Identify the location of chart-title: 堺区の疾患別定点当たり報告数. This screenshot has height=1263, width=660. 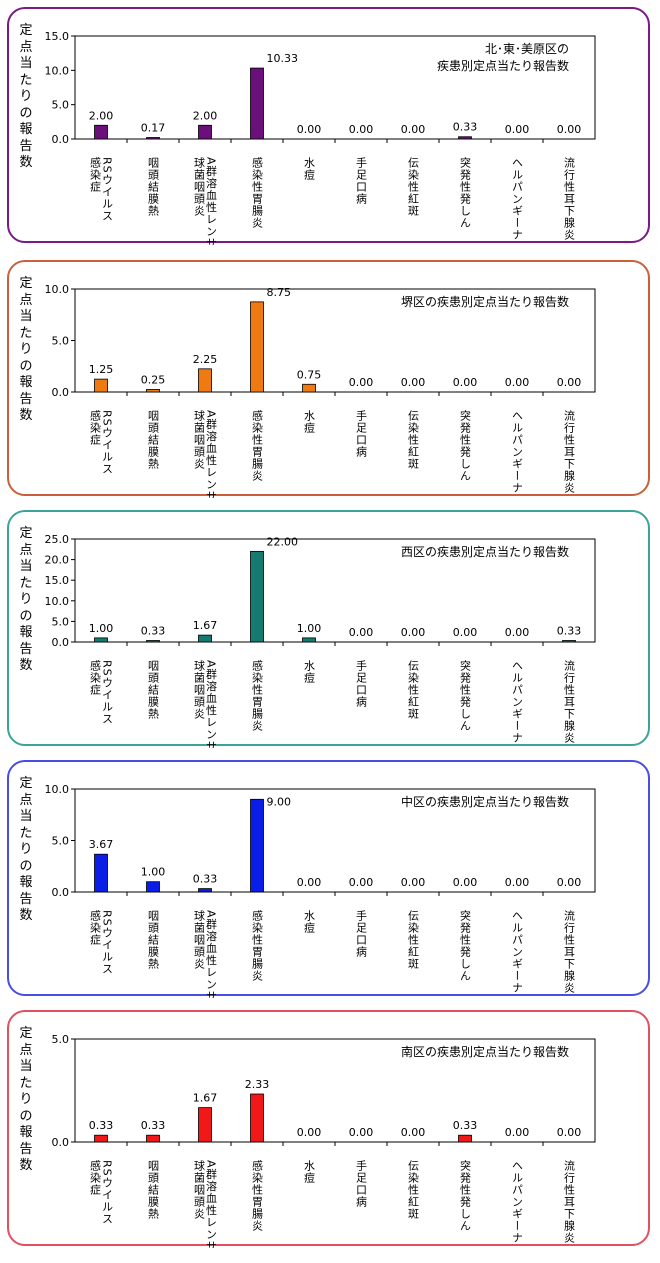
(485, 301).